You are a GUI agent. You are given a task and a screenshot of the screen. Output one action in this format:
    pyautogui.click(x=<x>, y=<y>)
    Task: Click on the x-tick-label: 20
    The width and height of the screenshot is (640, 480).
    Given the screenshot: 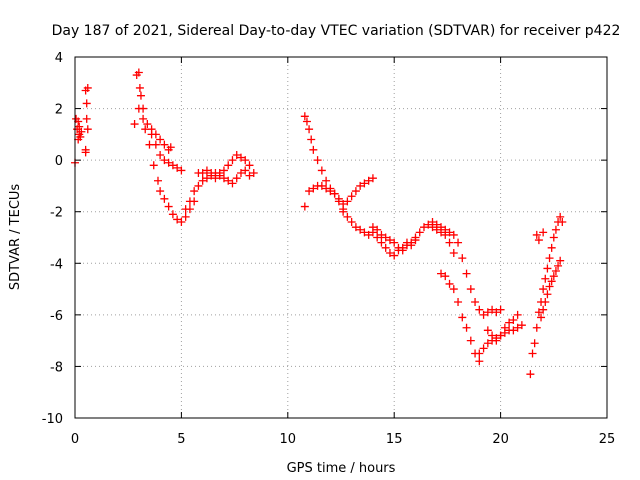 What is the action you would take?
    pyautogui.click(x=500, y=439)
    